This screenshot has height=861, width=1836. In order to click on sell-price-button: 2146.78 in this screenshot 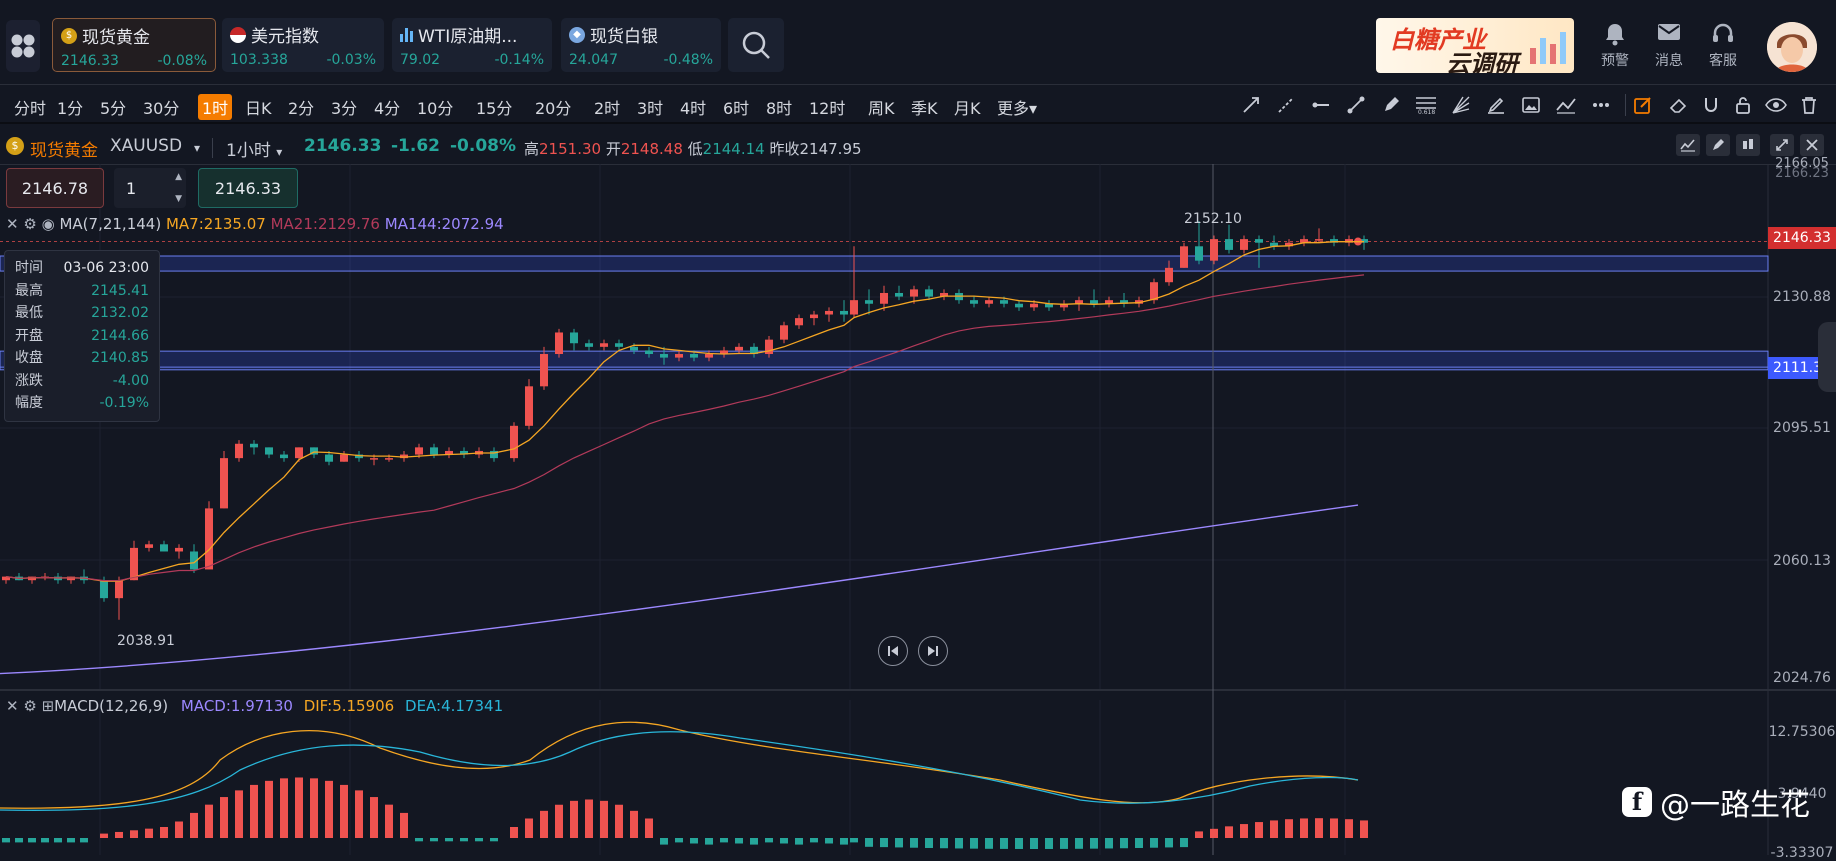, I will do `click(55, 188)`.